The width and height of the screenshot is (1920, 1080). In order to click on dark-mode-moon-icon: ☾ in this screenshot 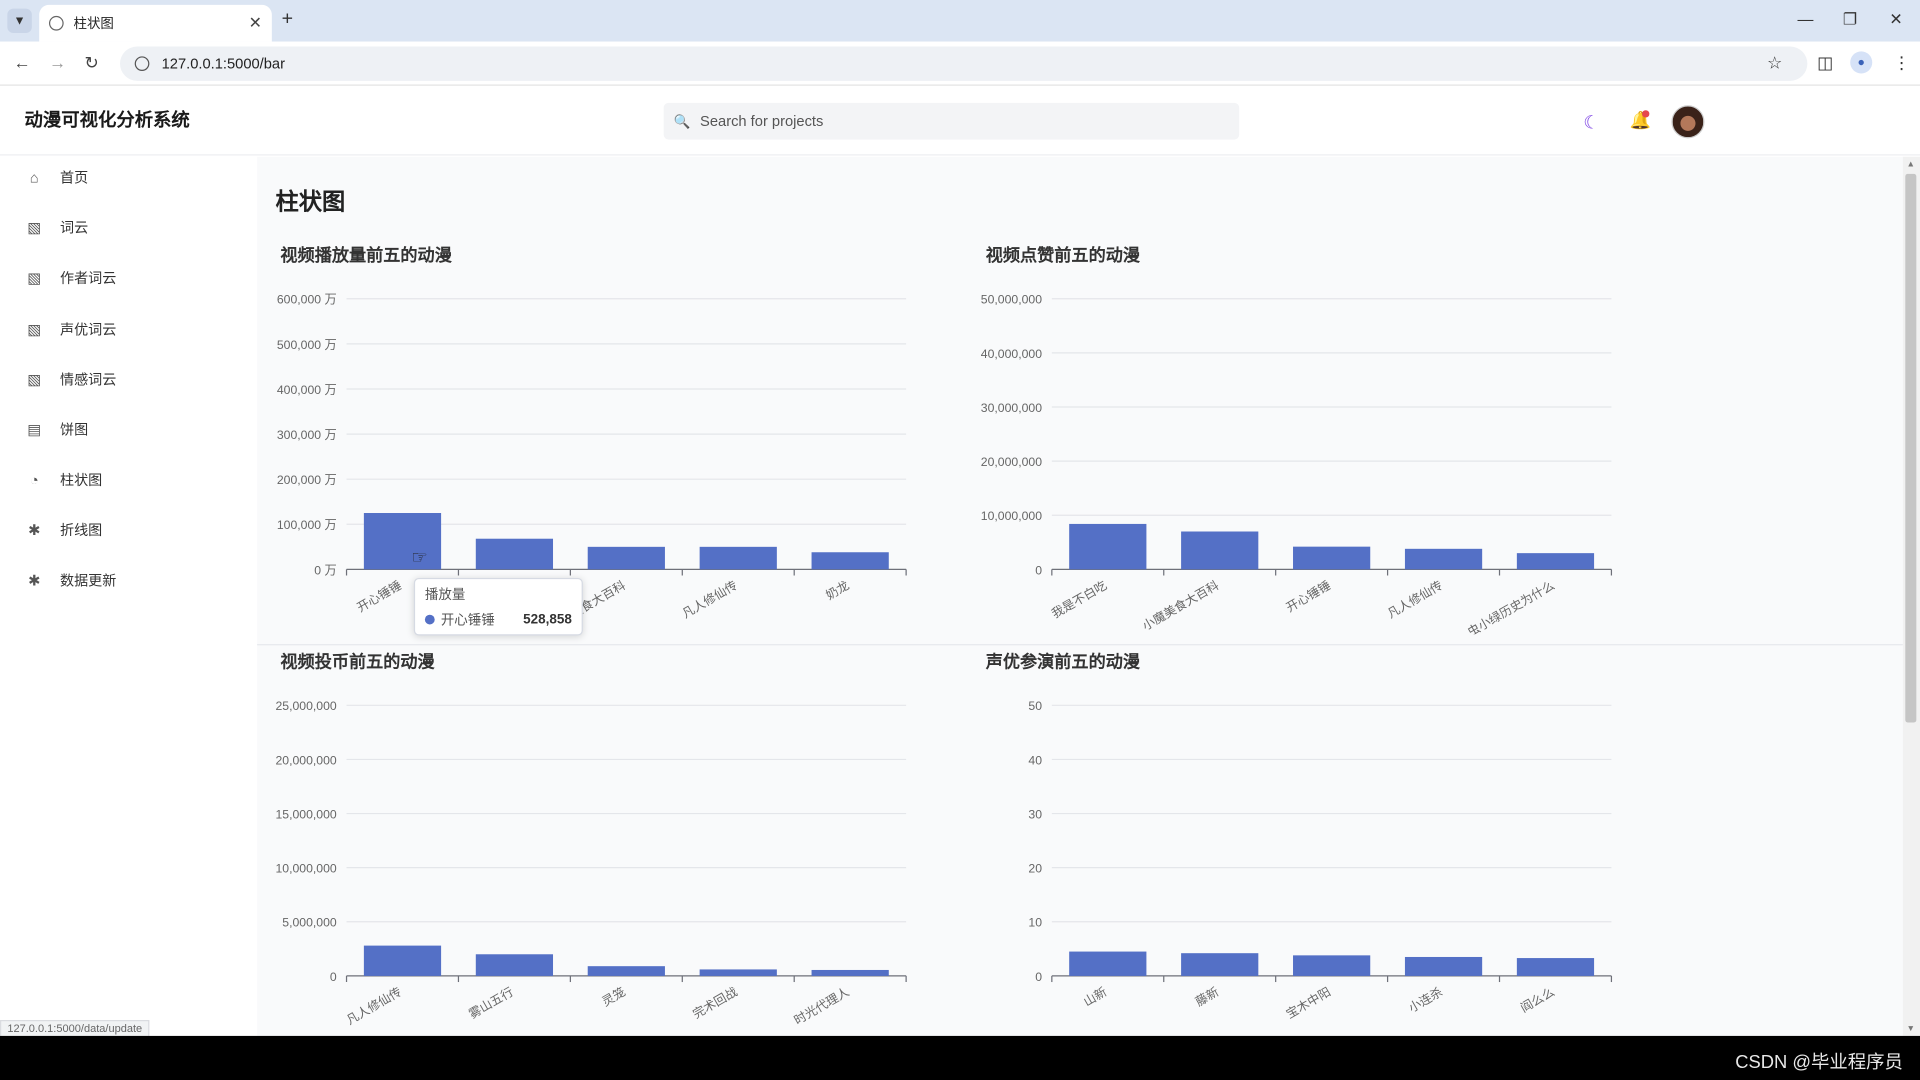, I will do `click(1591, 123)`.